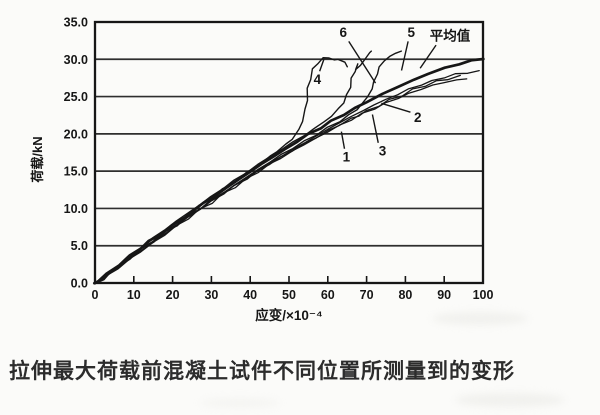  What do you see at coordinates (318, 79) in the screenshot?
I see `curve-label-4: 4` at bounding box center [318, 79].